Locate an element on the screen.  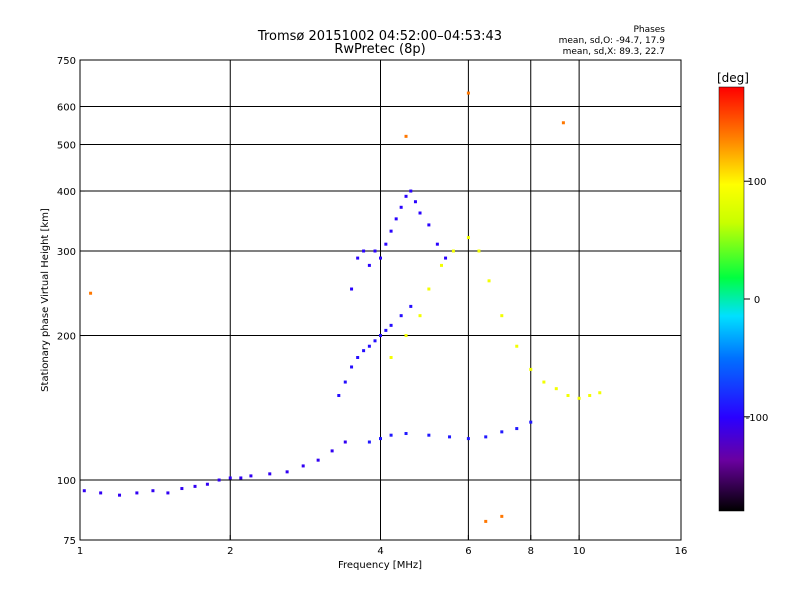
y-tick-label: 600 is located at coordinates (66, 108).